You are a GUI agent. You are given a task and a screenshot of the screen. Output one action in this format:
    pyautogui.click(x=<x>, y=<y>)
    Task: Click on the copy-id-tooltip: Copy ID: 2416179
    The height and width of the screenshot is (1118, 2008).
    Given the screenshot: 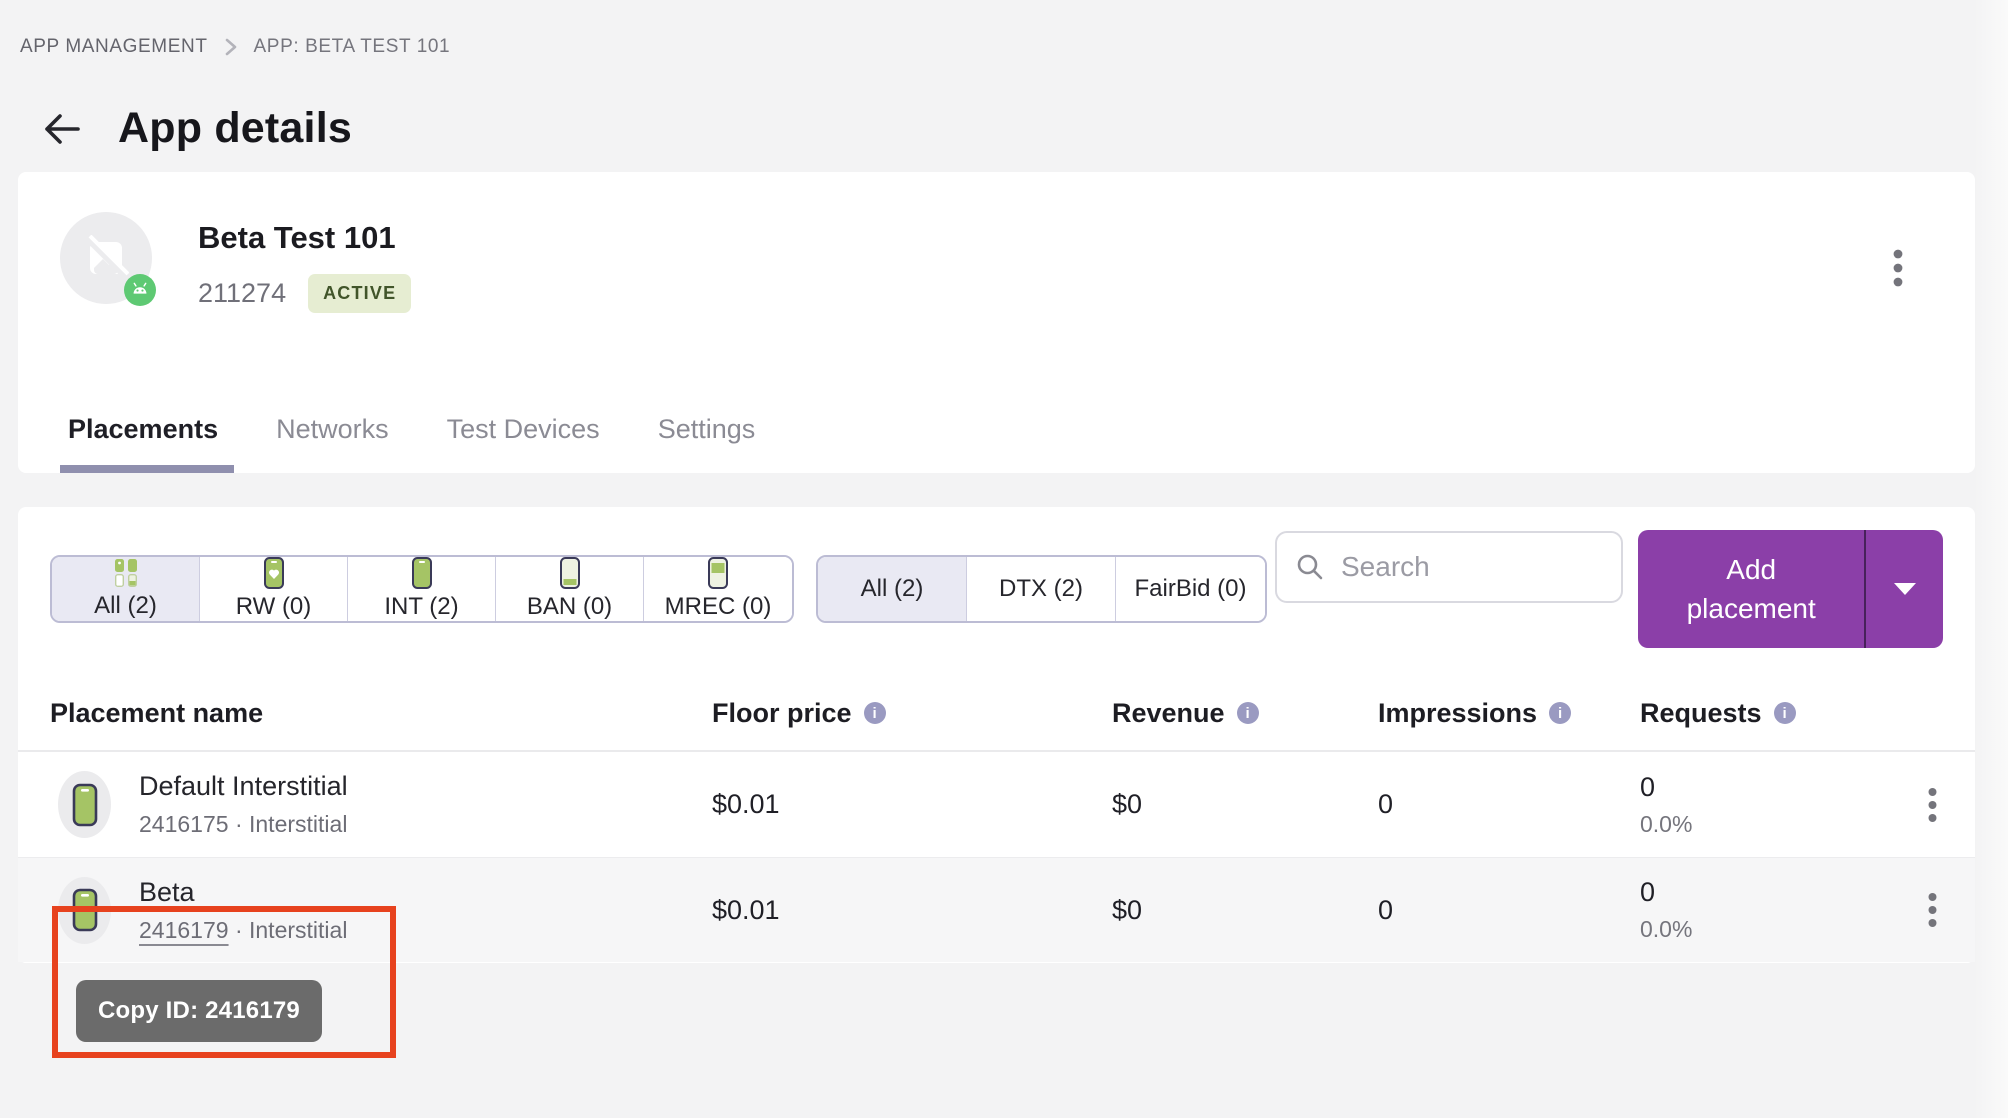 What is the action you would take?
    pyautogui.click(x=199, y=1011)
    